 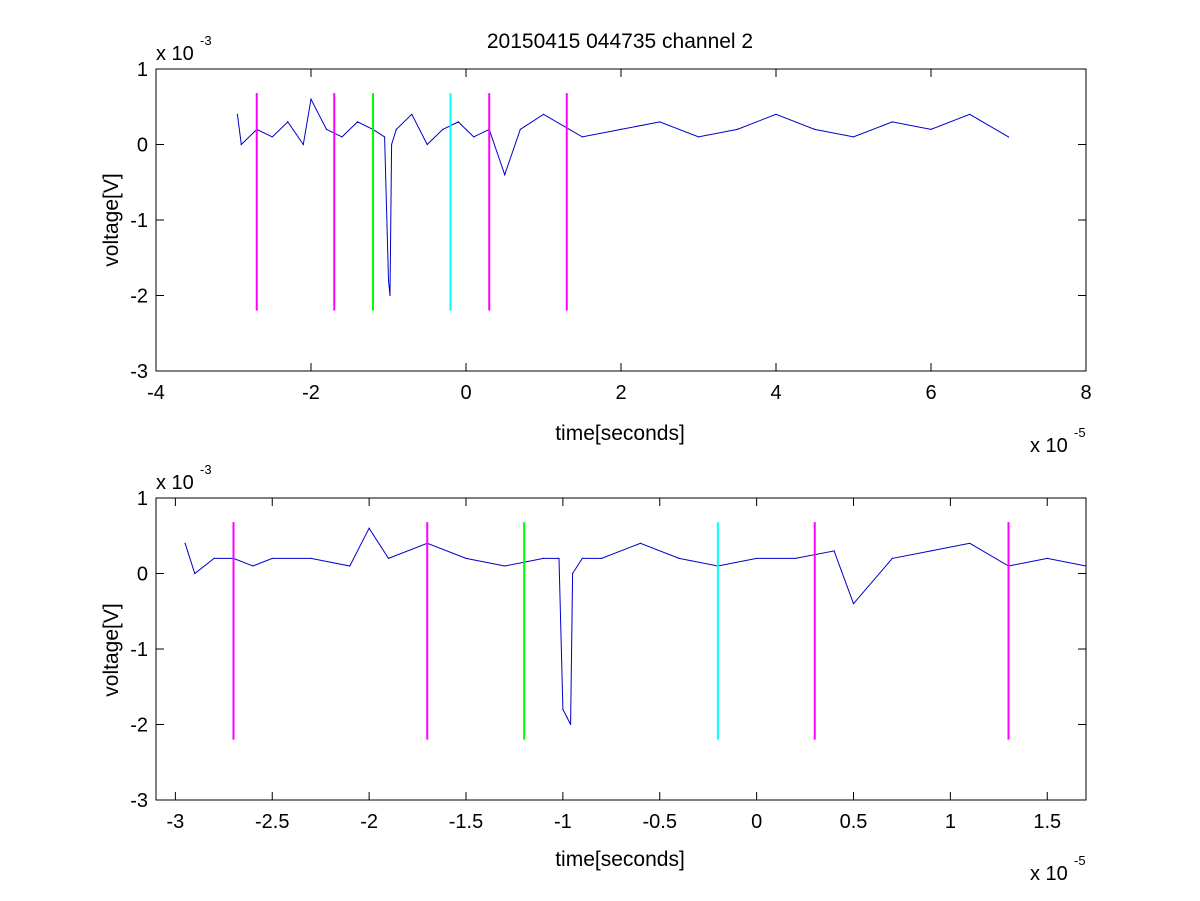 I want to click on bottom-y-multiplier: x 10 -3, so click(x=184, y=478).